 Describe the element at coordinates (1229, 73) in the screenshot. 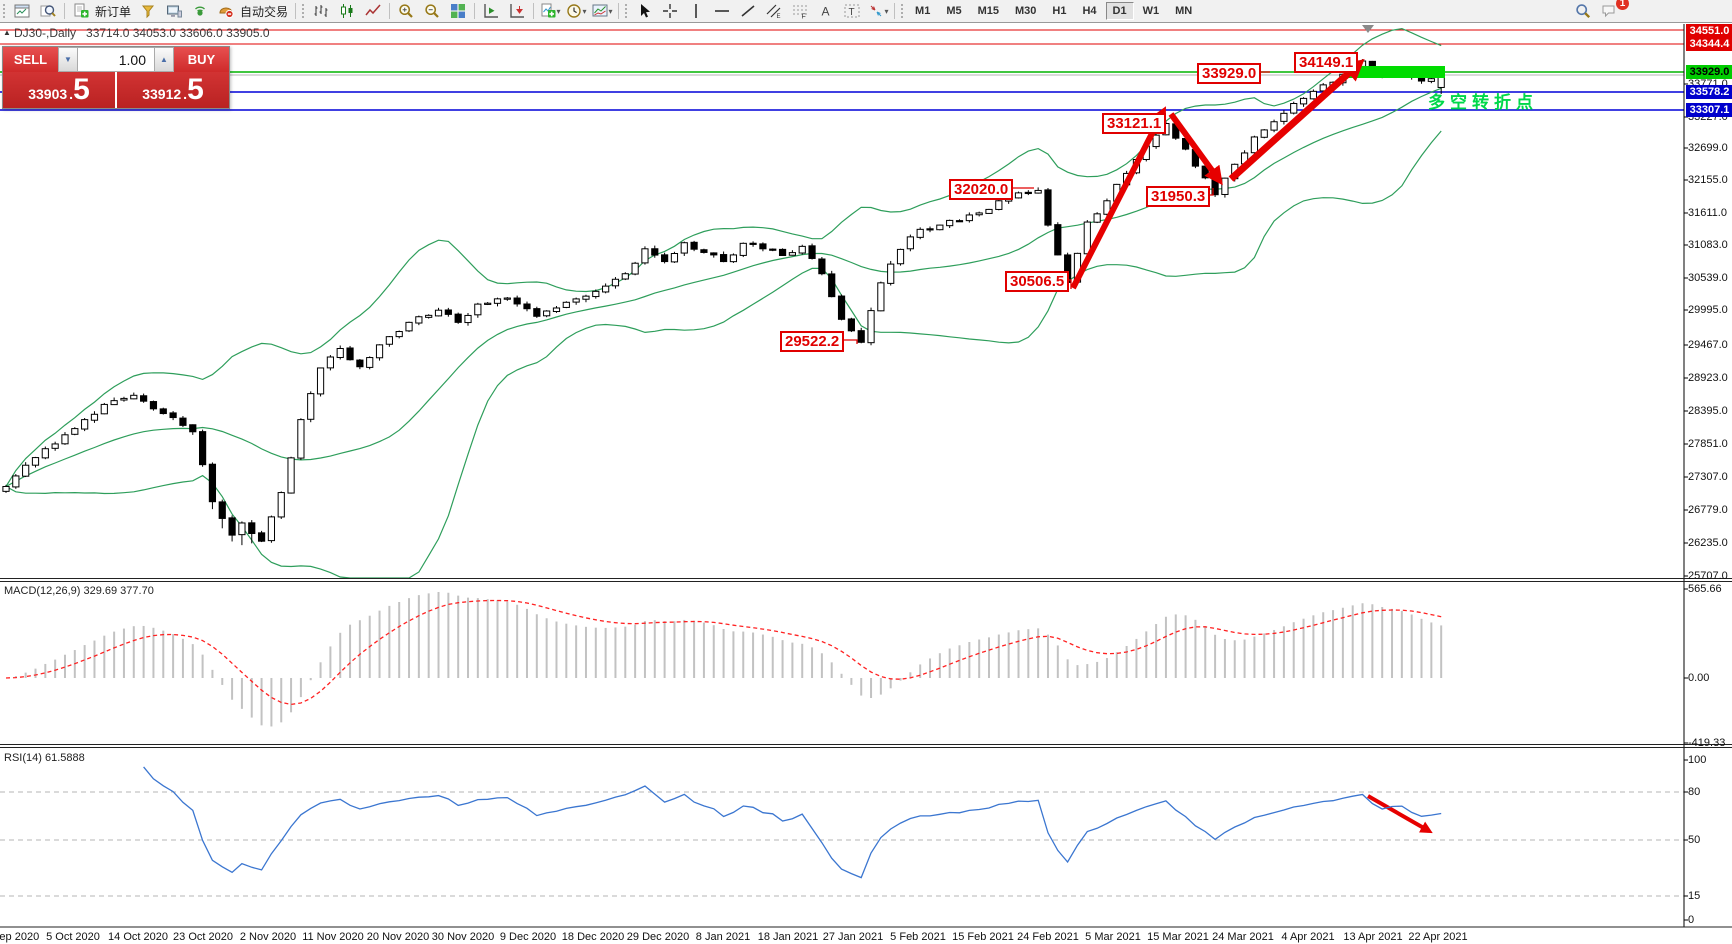

I see `price-callout: 33929.0` at that location.